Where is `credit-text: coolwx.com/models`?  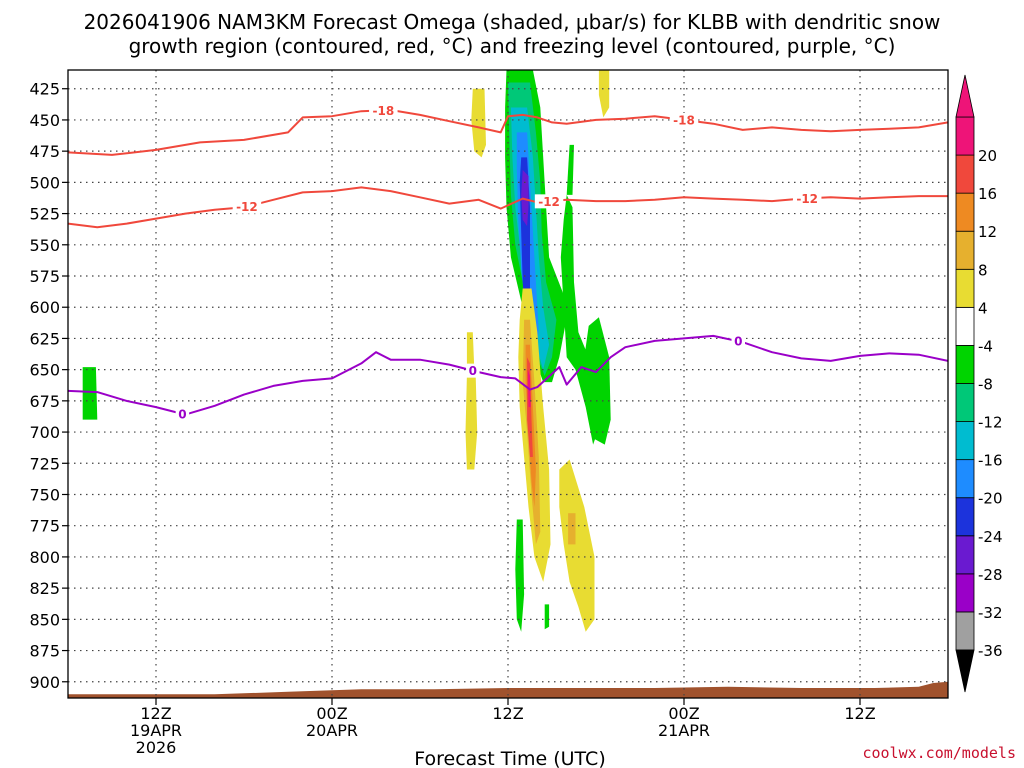
credit-text: coolwx.com/models is located at coordinates (939, 753).